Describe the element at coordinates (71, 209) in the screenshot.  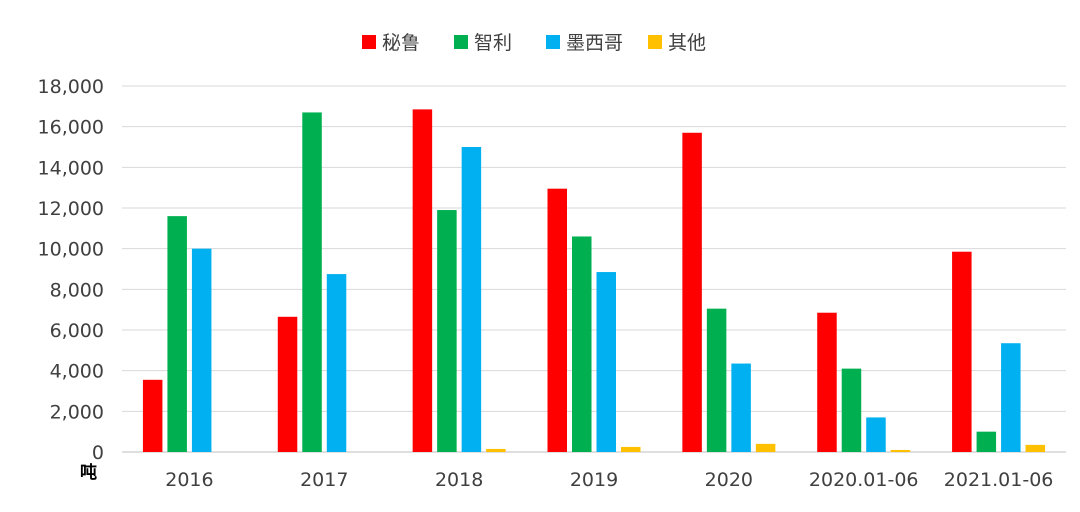
I see `y-tick-label: 12,000` at that location.